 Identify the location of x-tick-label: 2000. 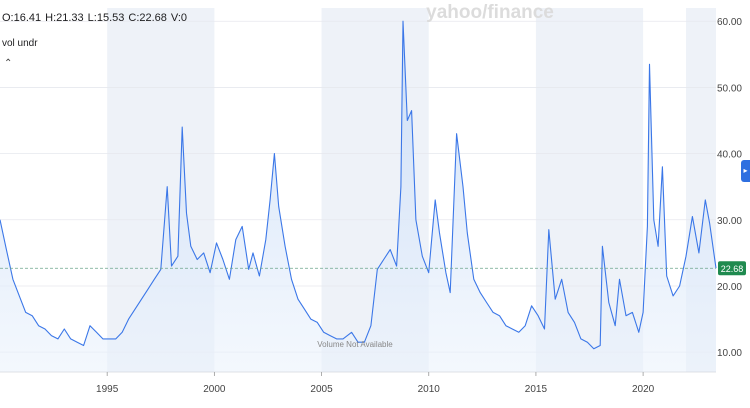
(214, 389).